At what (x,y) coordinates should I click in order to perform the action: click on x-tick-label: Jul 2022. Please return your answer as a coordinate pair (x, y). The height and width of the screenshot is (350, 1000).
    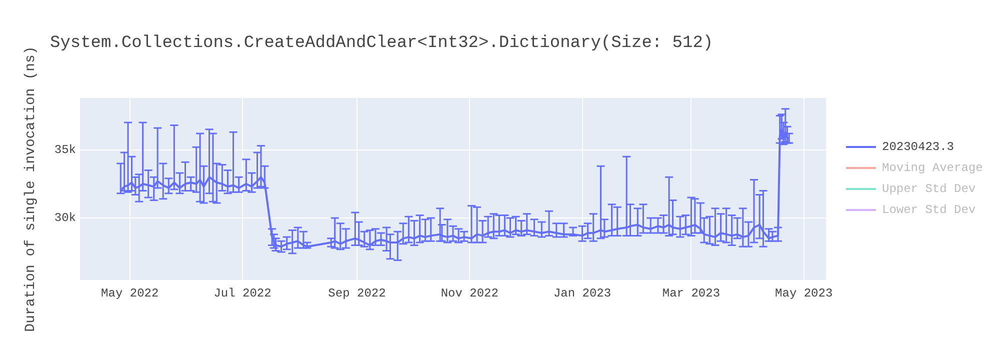
    Looking at the image, I should click on (243, 293).